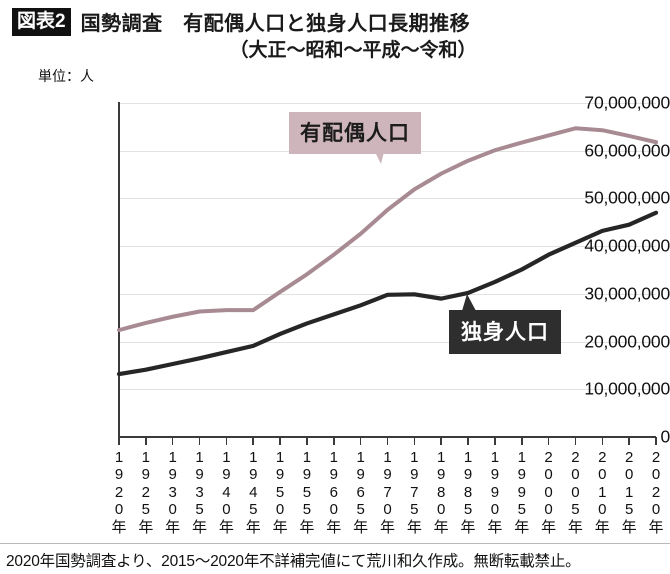 The width and height of the screenshot is (670, 574). What do you see at coordinates (355, 133) in the screenshot?
I see `annotation-married-population: 有配偶人口` at bounding box center [355, 133].